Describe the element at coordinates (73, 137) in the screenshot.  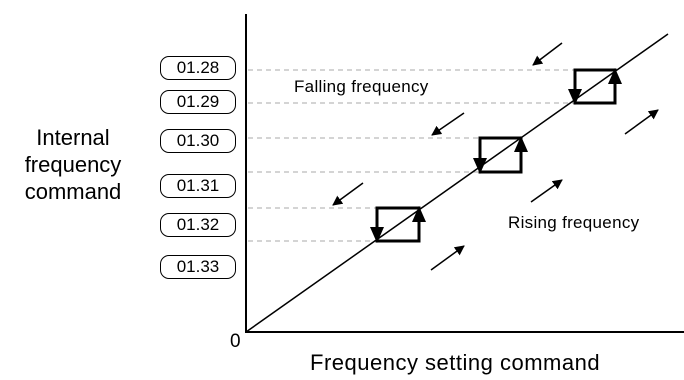
I see `y-axis-label-line-1: Internal` at that location.